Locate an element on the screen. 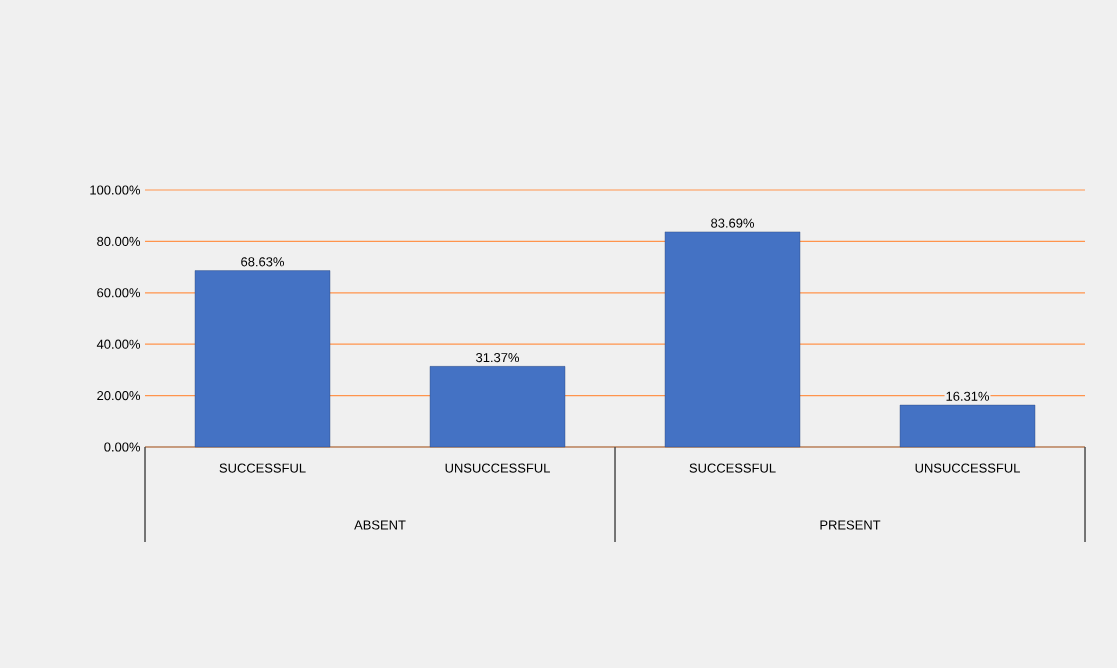 The image size is (1117, 668). y-tick-label: 80.00% is located at coordinates (119, 241).